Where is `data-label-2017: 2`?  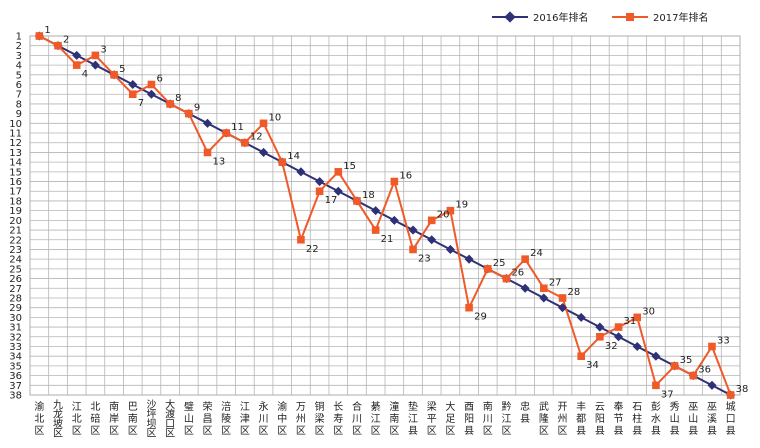 data-label-2017: 2 is located at coordinates (66, 40).